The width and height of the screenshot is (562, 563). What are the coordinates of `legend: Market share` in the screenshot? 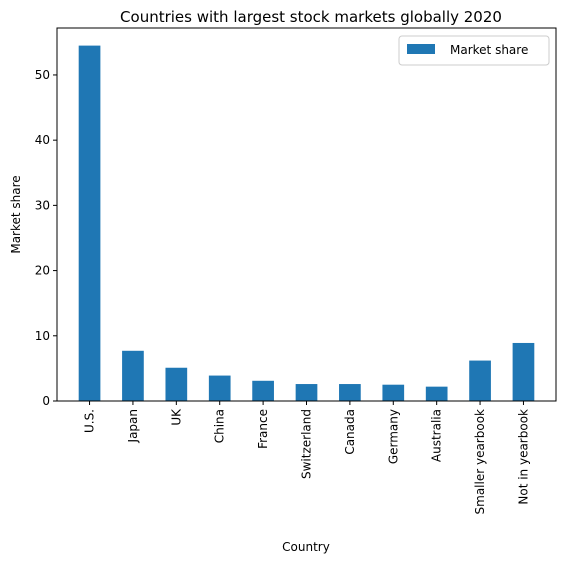 It's located at (474, 50).